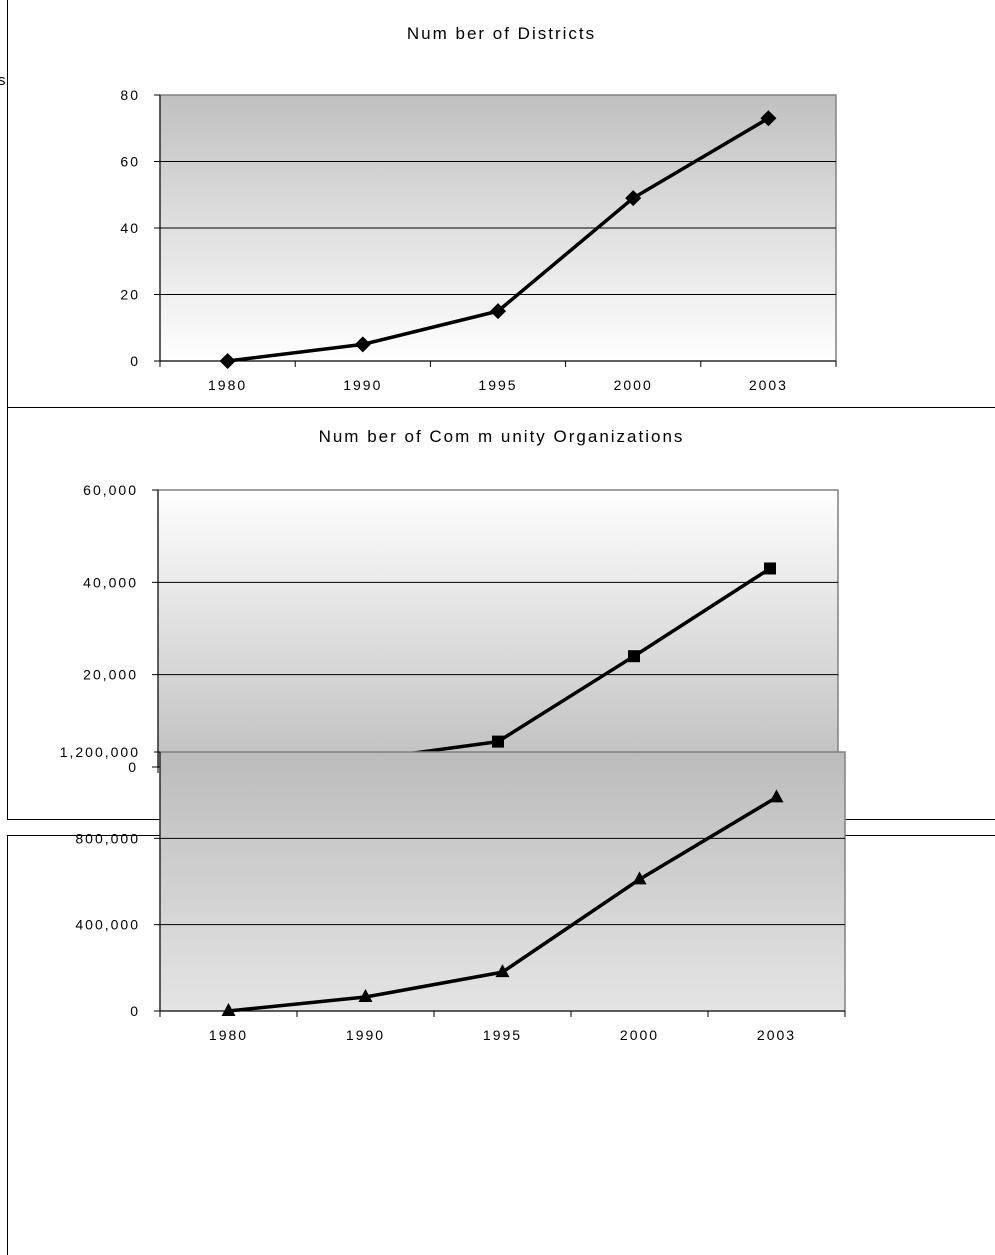  I want to click on y-tick-label: 80, so click(130, 95).